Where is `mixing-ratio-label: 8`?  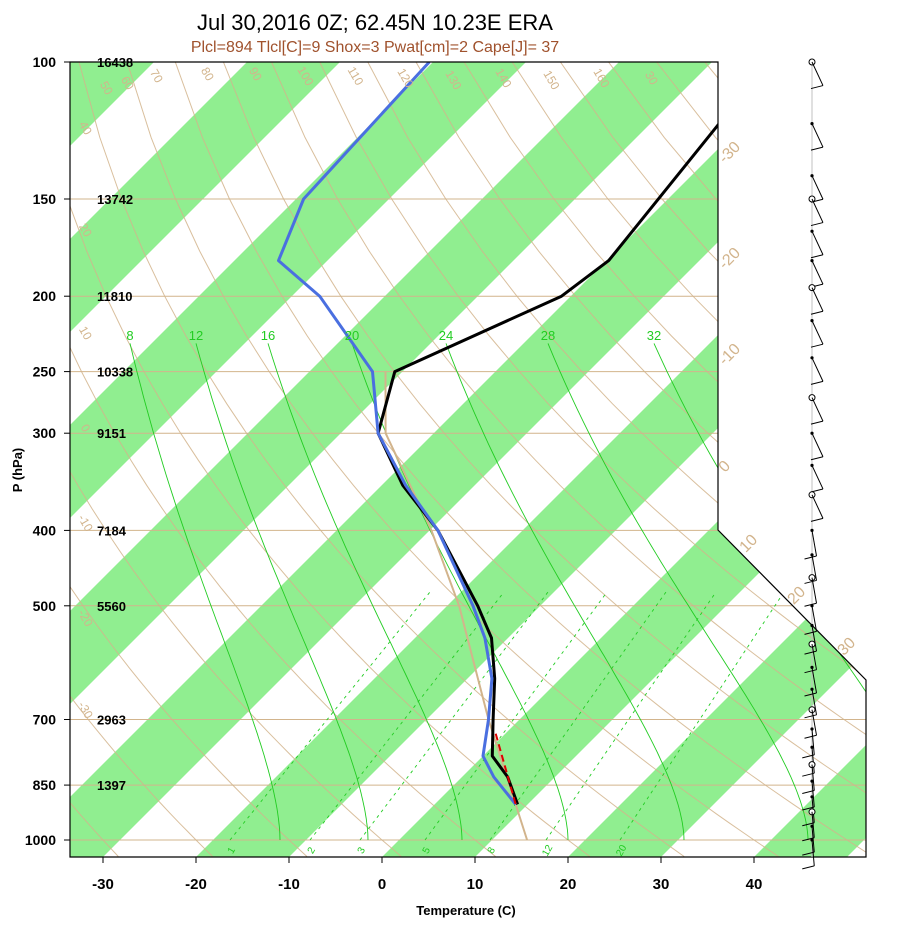 mixing-ratio-label: 8 is located at coordinates (492, 850).